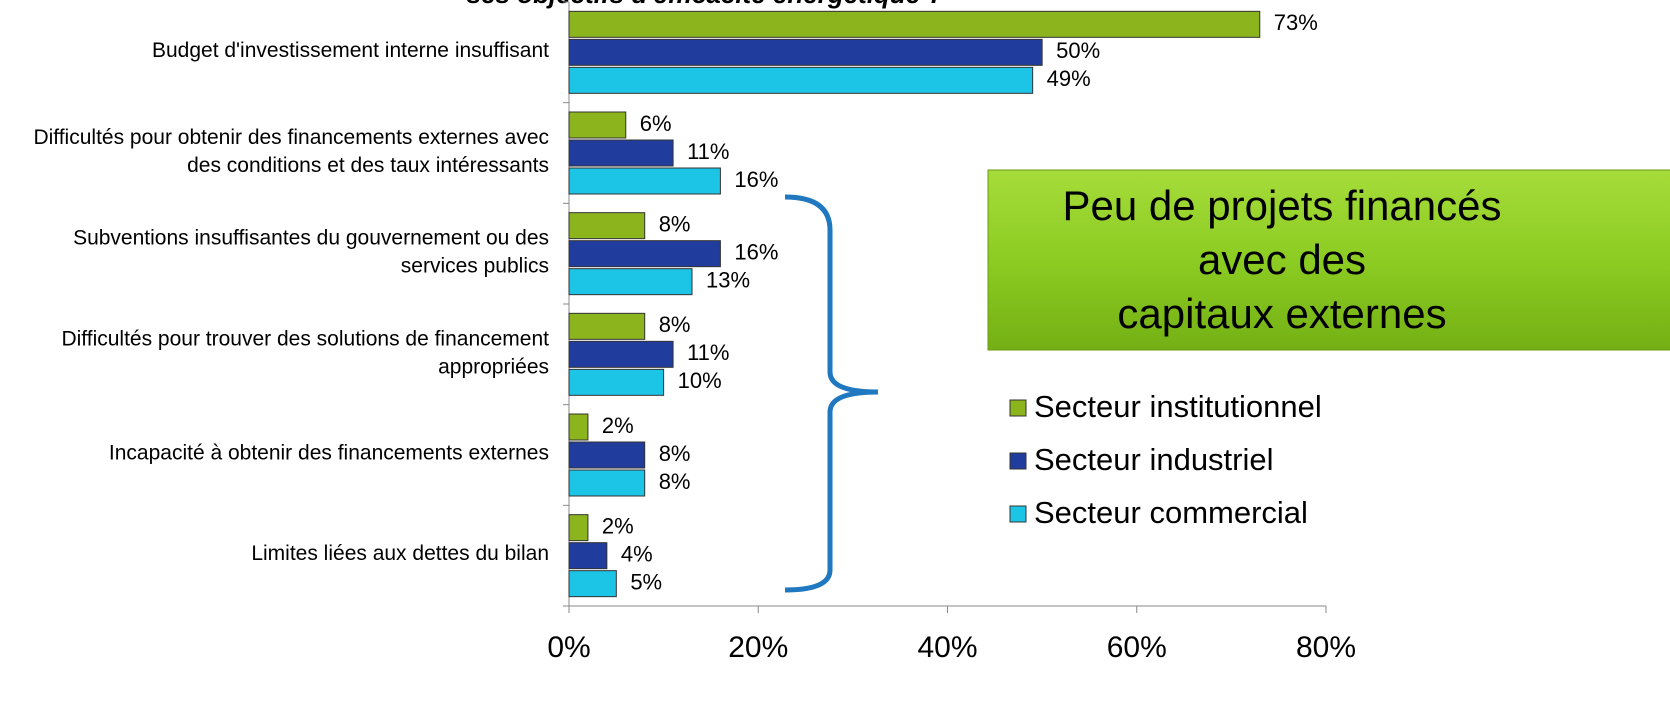 The height and width of the screenshot is (705, 1670). Describe the element at coordinates (1154, 459) in the screenshot. I see `legend-label: Secteur industriel` at that location.